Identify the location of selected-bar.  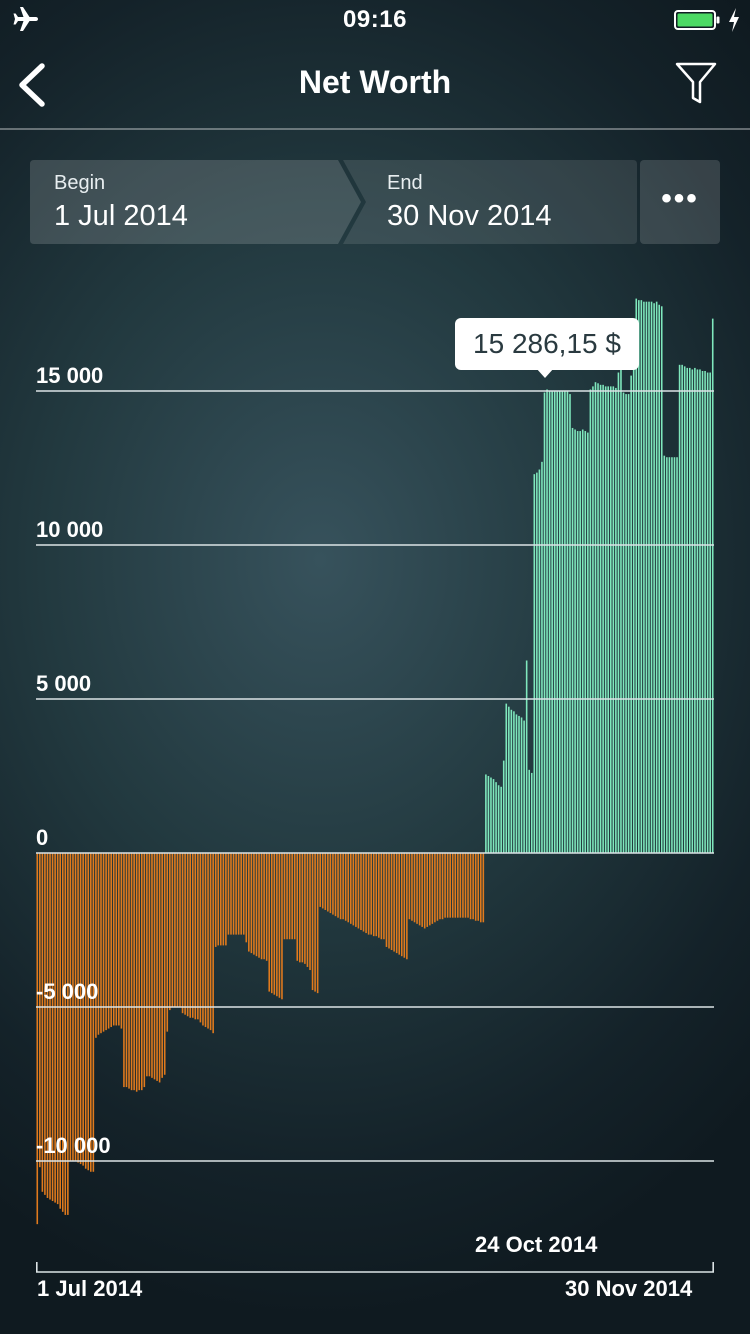
(565, 622).